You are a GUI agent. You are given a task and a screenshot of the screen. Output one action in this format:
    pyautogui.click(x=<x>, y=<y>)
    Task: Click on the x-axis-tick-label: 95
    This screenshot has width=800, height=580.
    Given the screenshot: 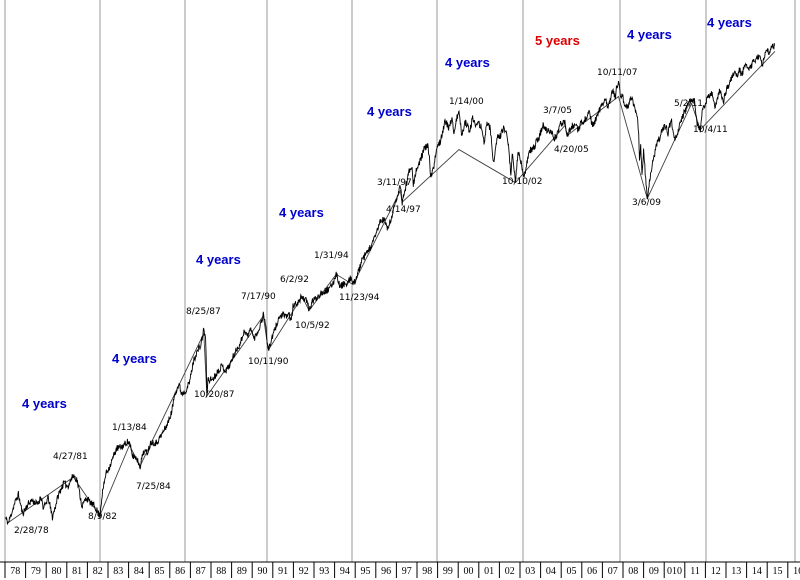 What is the action you would take?
    pyautogui.click(x=366, y=571)
    